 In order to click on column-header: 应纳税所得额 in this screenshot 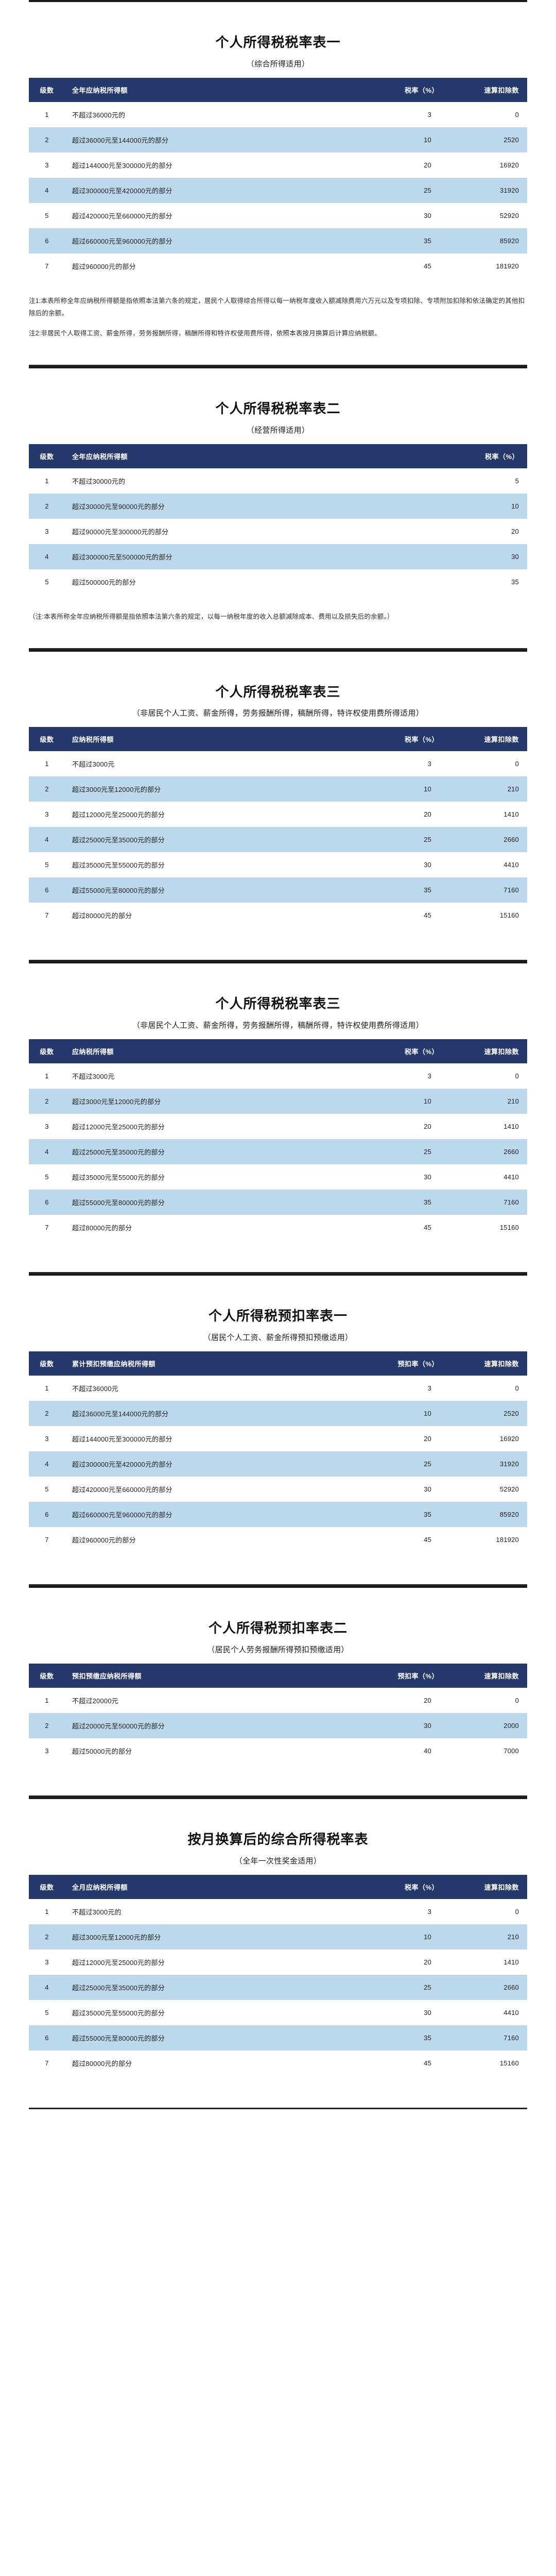, I will do `click(220, 1051)`.